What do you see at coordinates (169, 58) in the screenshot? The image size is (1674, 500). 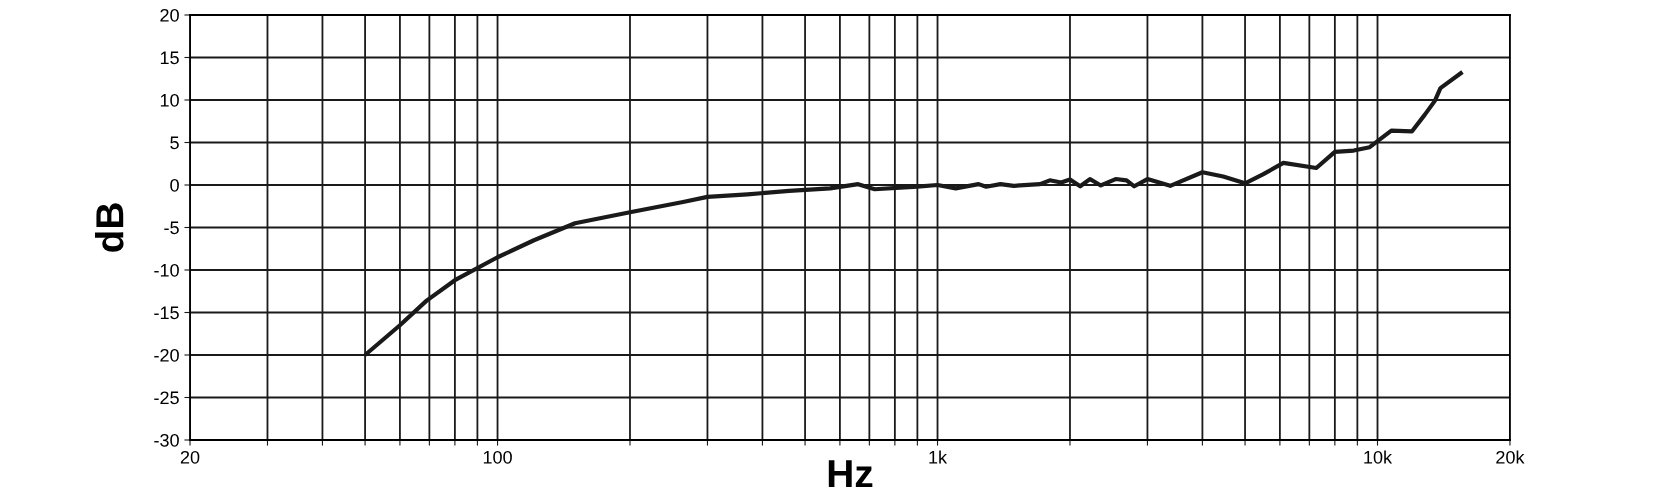 I see `y-tick-label: 15` at bounding box center [169, 58].